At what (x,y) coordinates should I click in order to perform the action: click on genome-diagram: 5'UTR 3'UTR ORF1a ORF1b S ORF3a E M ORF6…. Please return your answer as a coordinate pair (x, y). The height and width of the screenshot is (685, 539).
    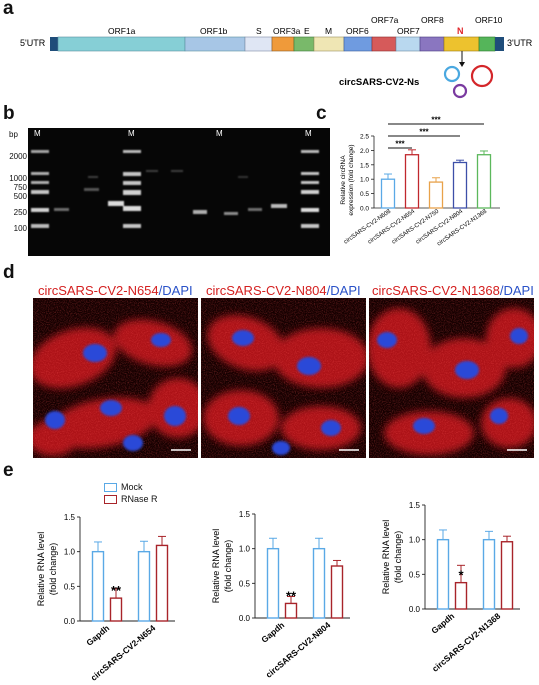
    Looking at the image, I should click on (276, 57).